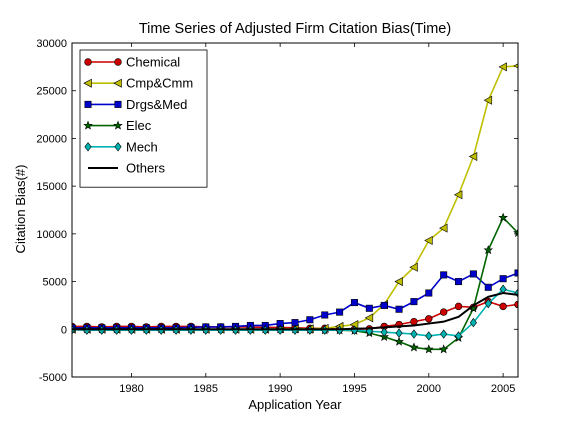  I want to click on y-tick-label: 0, so click(64, 330).